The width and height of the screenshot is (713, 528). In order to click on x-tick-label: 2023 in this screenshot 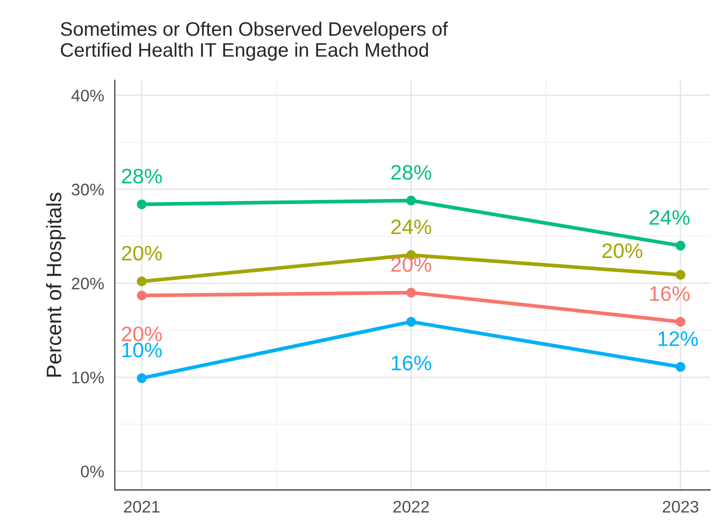, I will do `click(680, 506)`.